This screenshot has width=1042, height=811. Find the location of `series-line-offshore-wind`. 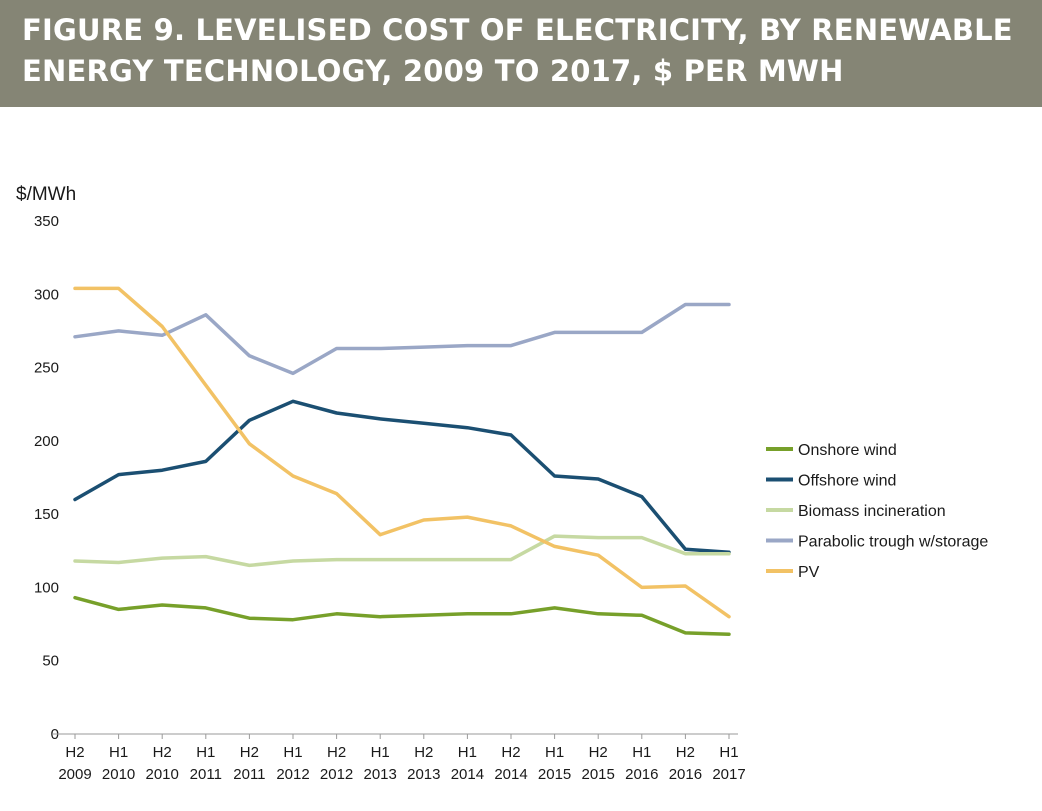

series-line-offshore-wind is located at coordinates (402, 477).